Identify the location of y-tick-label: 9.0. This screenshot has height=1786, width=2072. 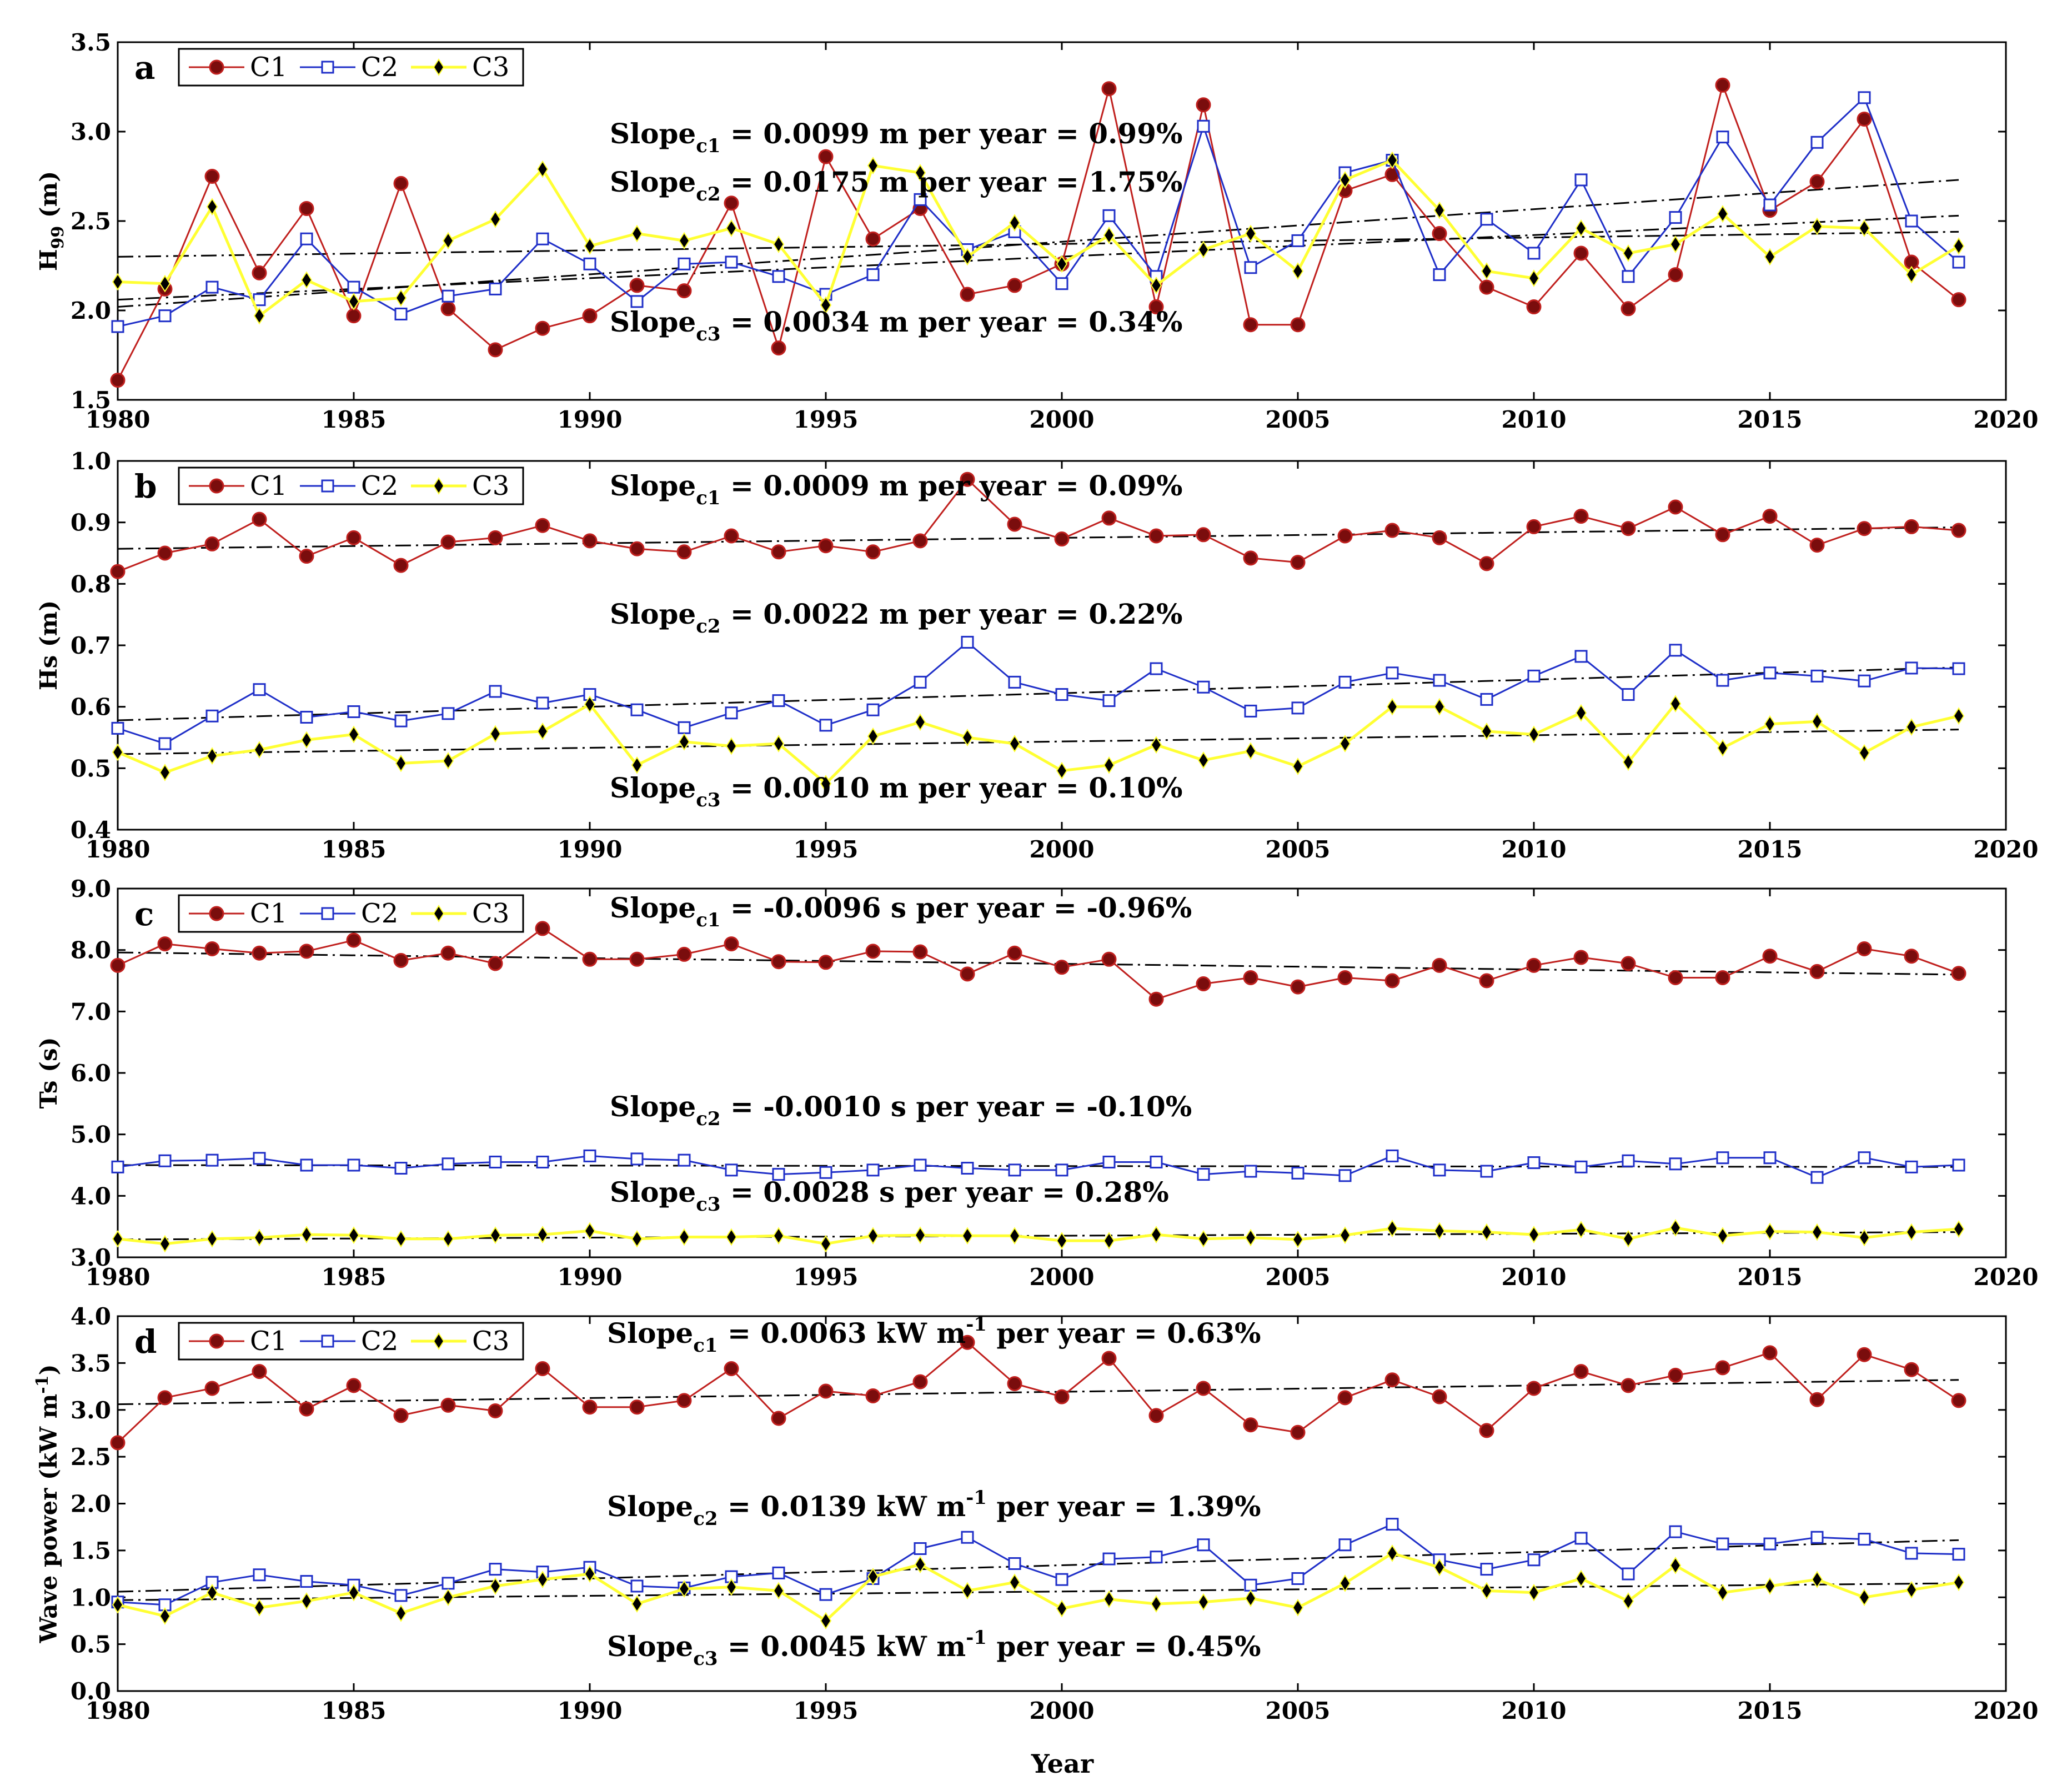
(91, 888).